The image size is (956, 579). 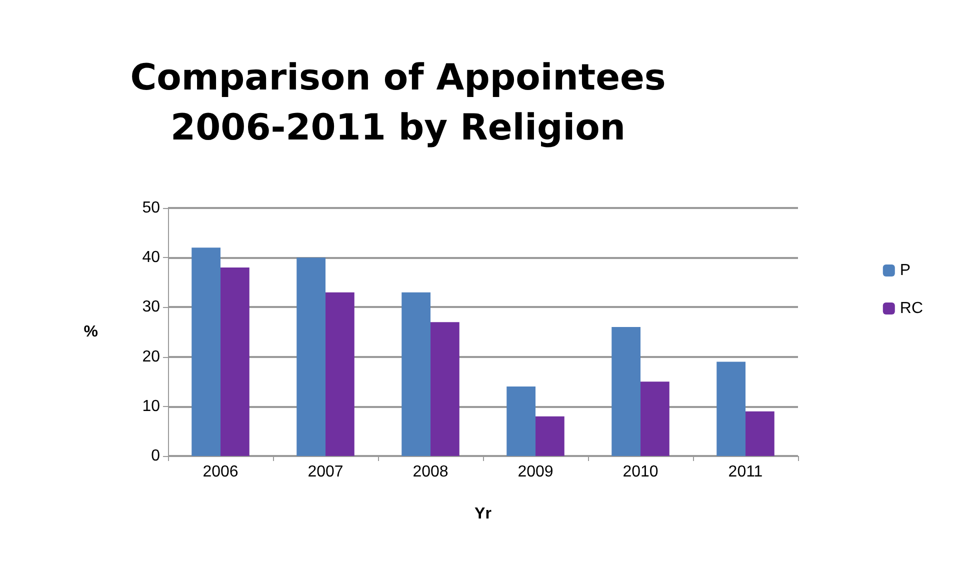 What do you see at coordinates (745, 472) in the screenshot?
I see `x-tick-label: 2011` at bounding box center [745, 472].